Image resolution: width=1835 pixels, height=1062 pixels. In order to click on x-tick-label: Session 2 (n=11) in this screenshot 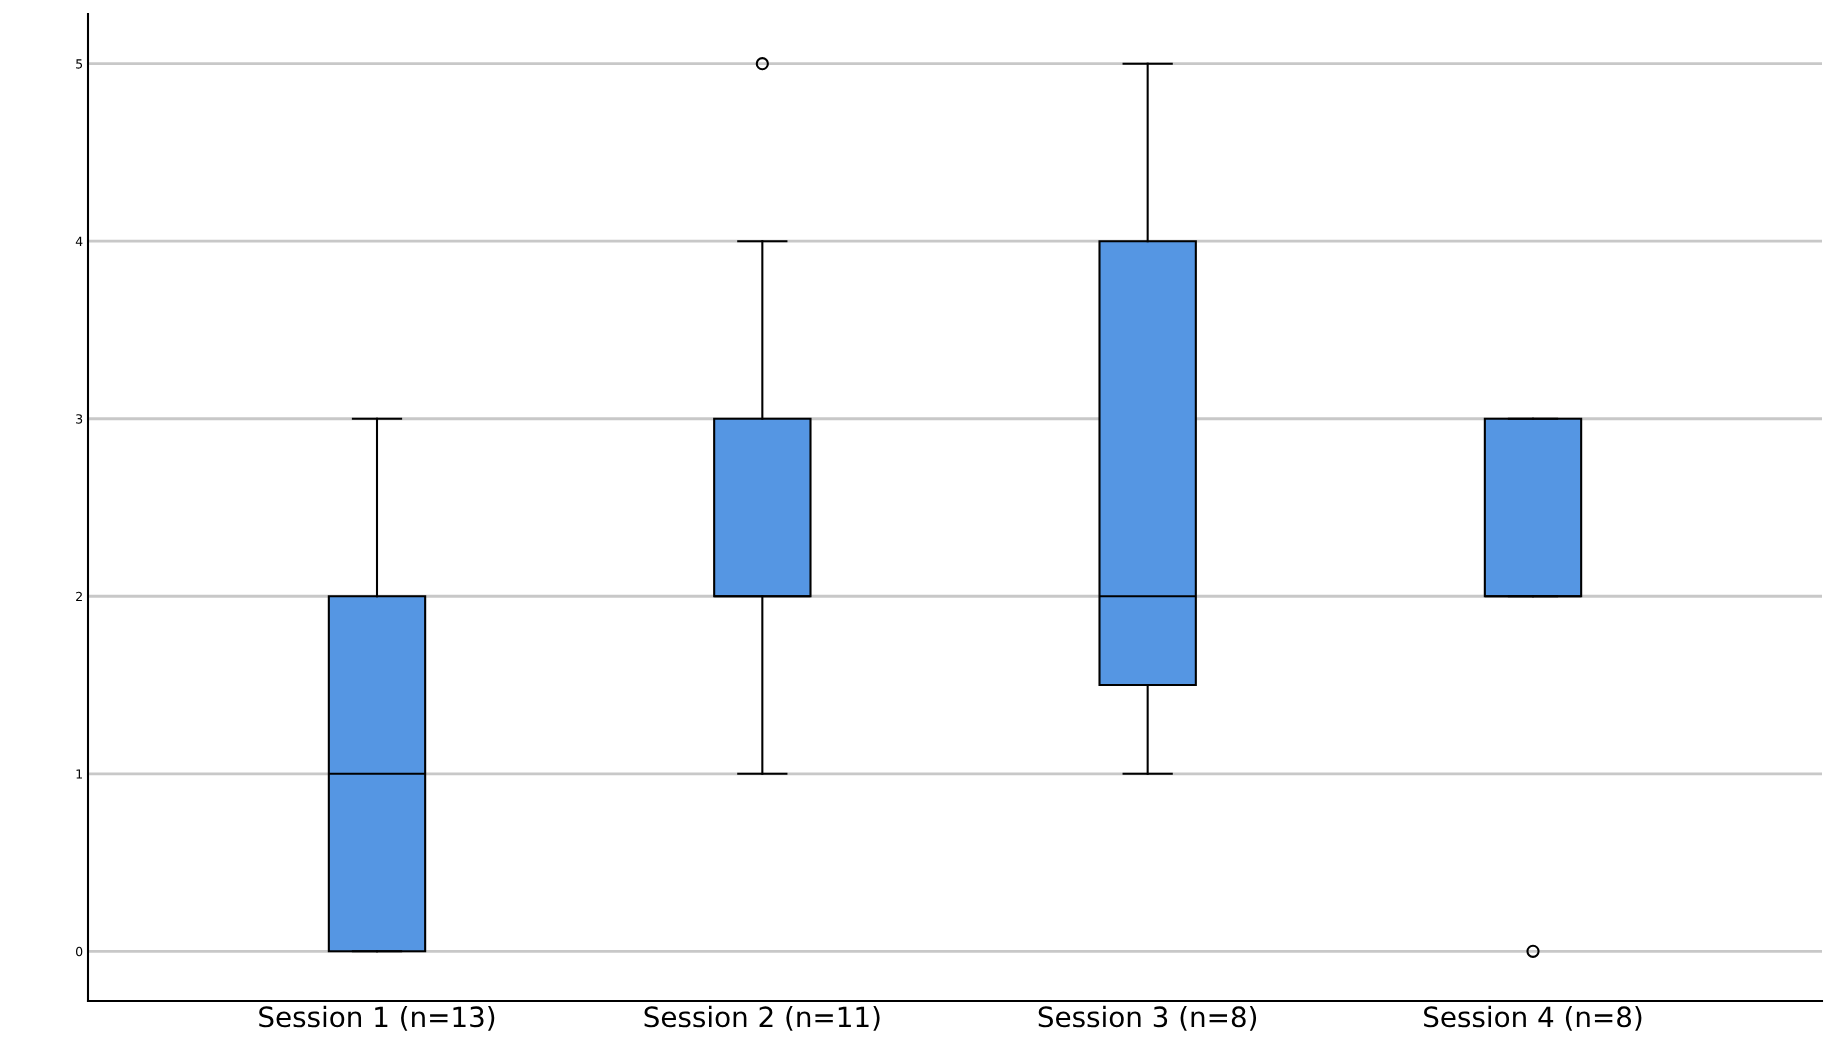, I will do `click(762, 1018)`.